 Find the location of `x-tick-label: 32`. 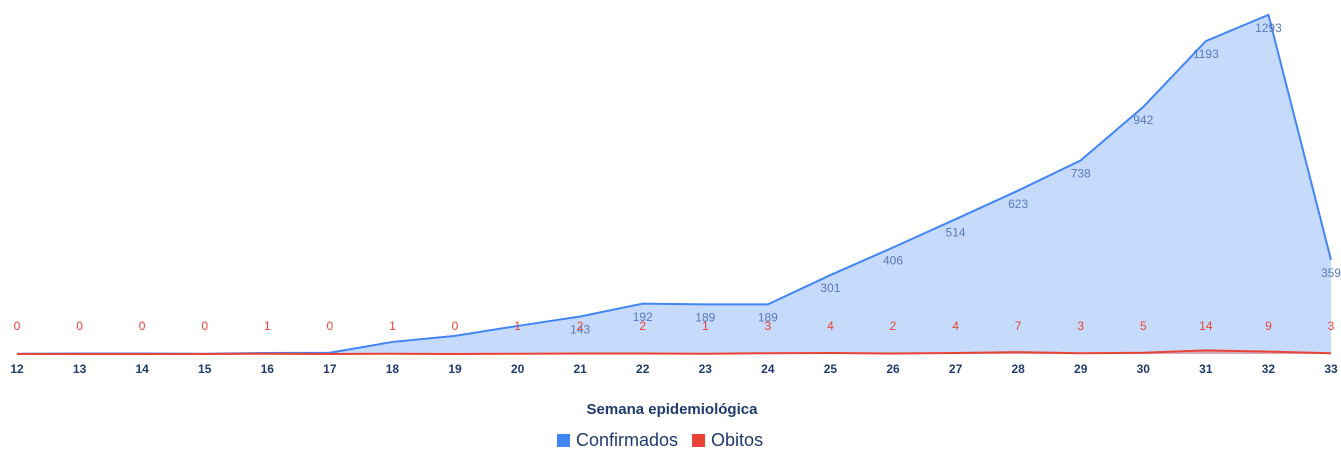

x-tick-label: 32 is located at coordinates (1269, 369).